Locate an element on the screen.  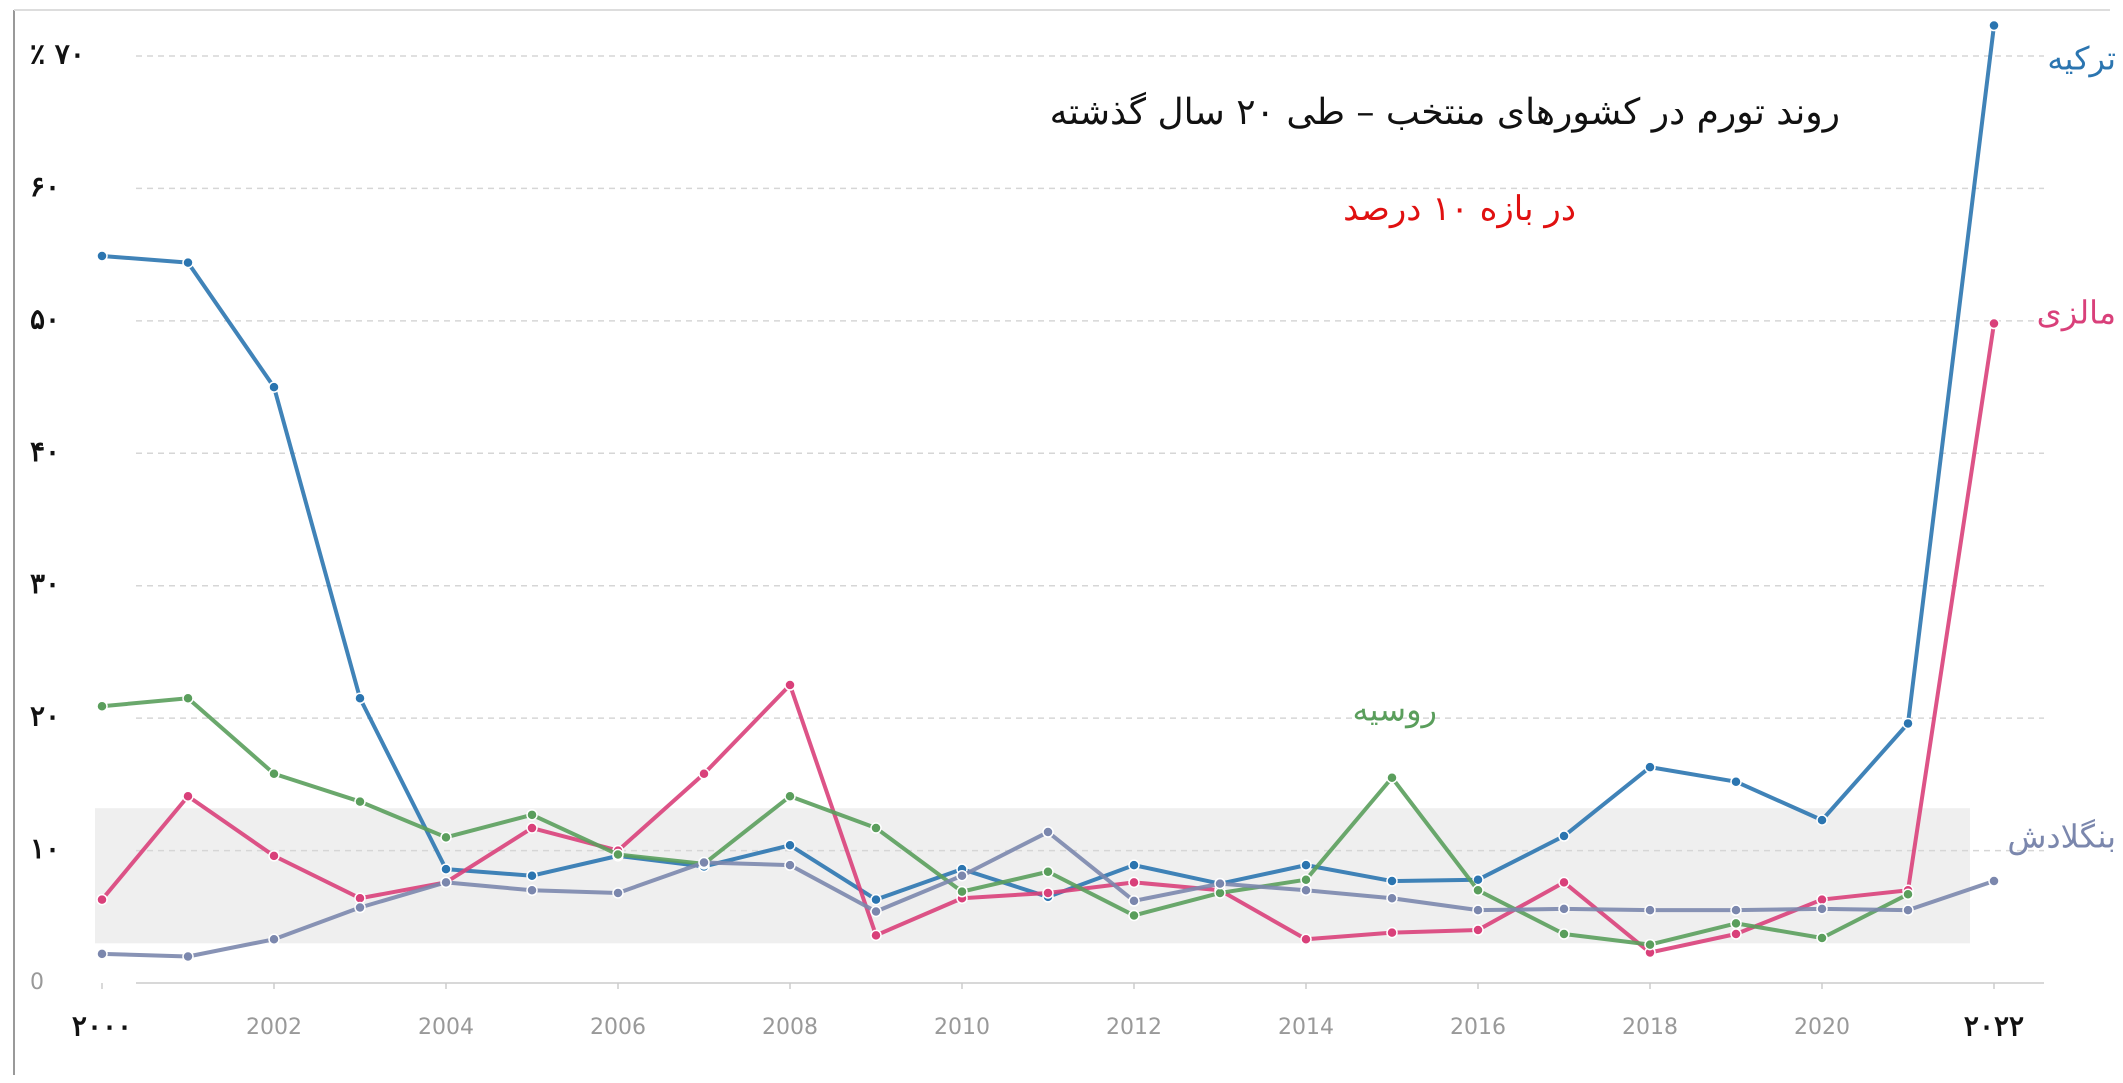
y-tick-label: ۱۰ is located at coordinates (45, 848).